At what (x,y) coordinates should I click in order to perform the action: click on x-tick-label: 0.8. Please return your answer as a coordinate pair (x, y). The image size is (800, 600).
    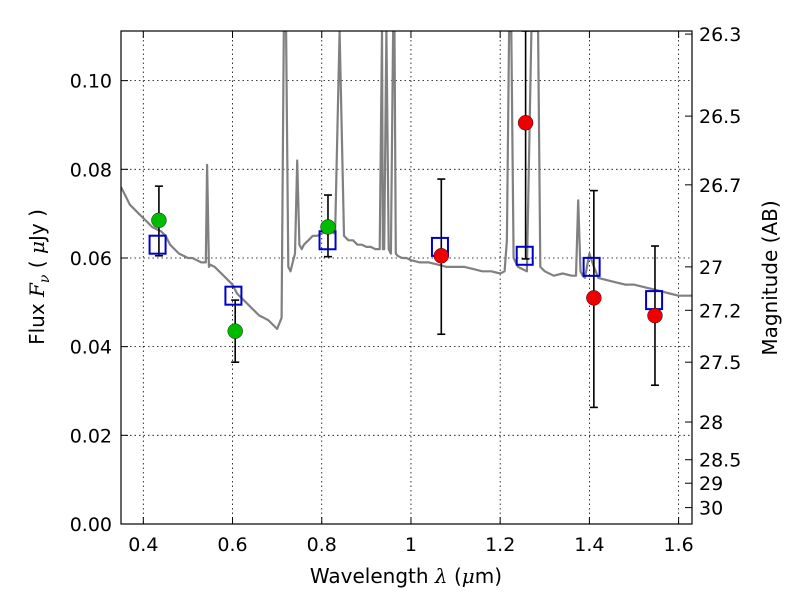
    Looking at the image, I should click on (322, 545).